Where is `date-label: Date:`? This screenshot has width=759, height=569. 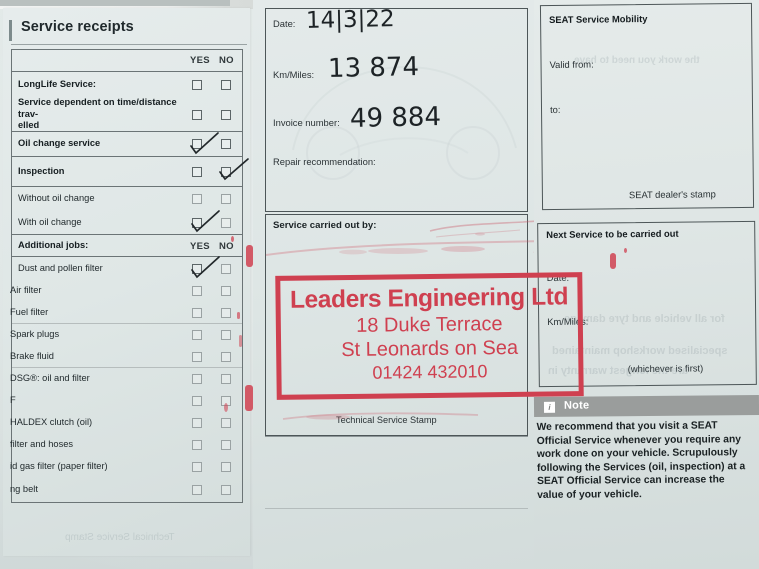 date-label: Date: is located at coordinates (284, 23).